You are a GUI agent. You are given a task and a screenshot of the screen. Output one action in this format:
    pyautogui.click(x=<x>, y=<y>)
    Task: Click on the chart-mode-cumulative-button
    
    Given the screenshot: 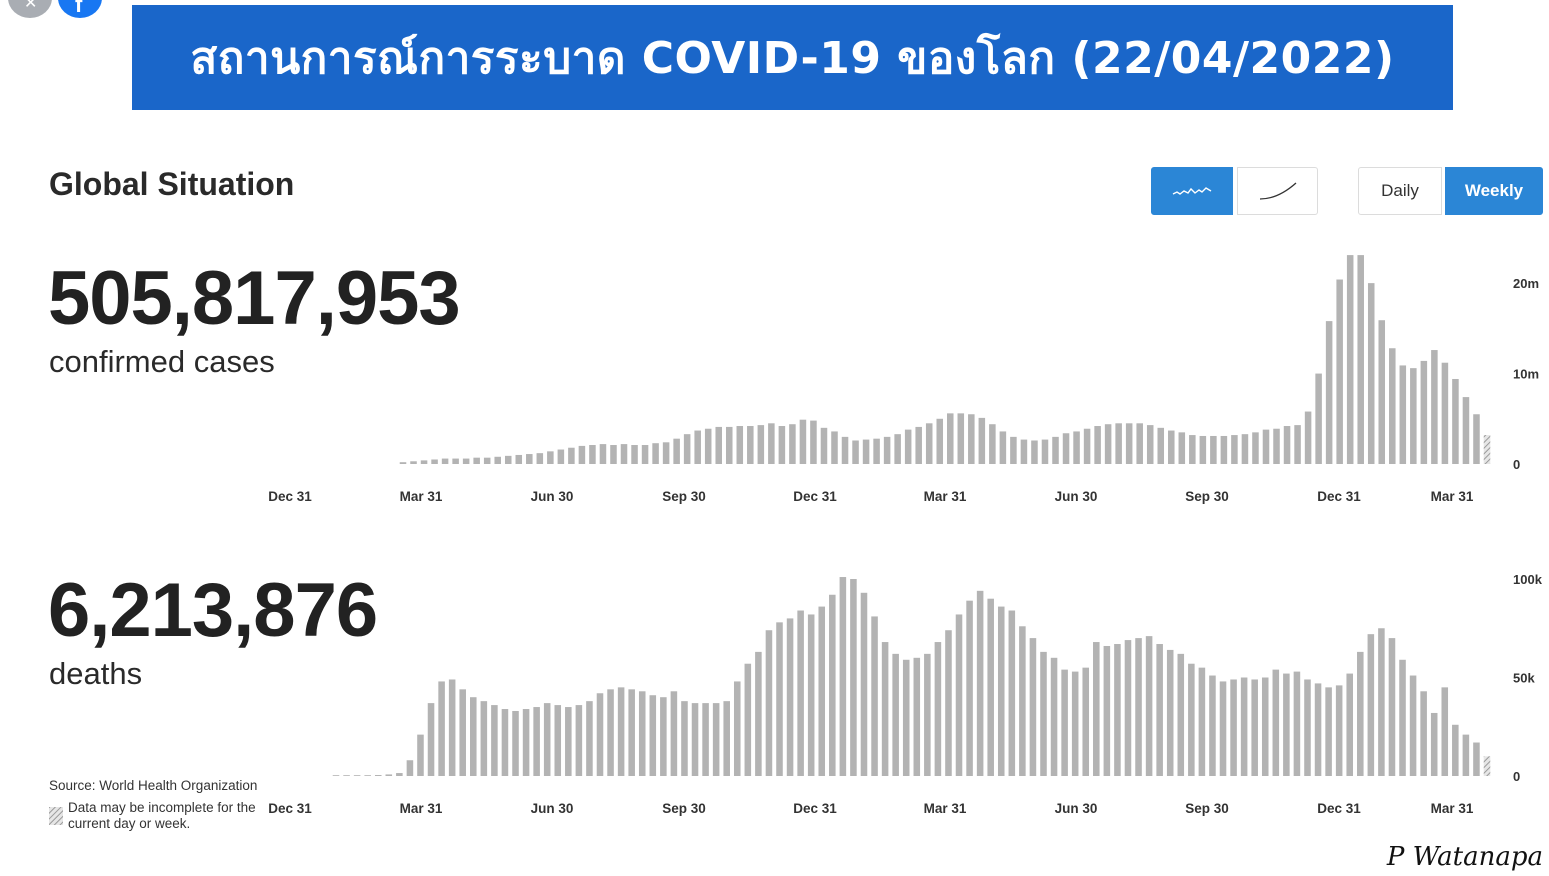 What is the action you would take?
    pyautogui.click(x=1277, y=191)
    